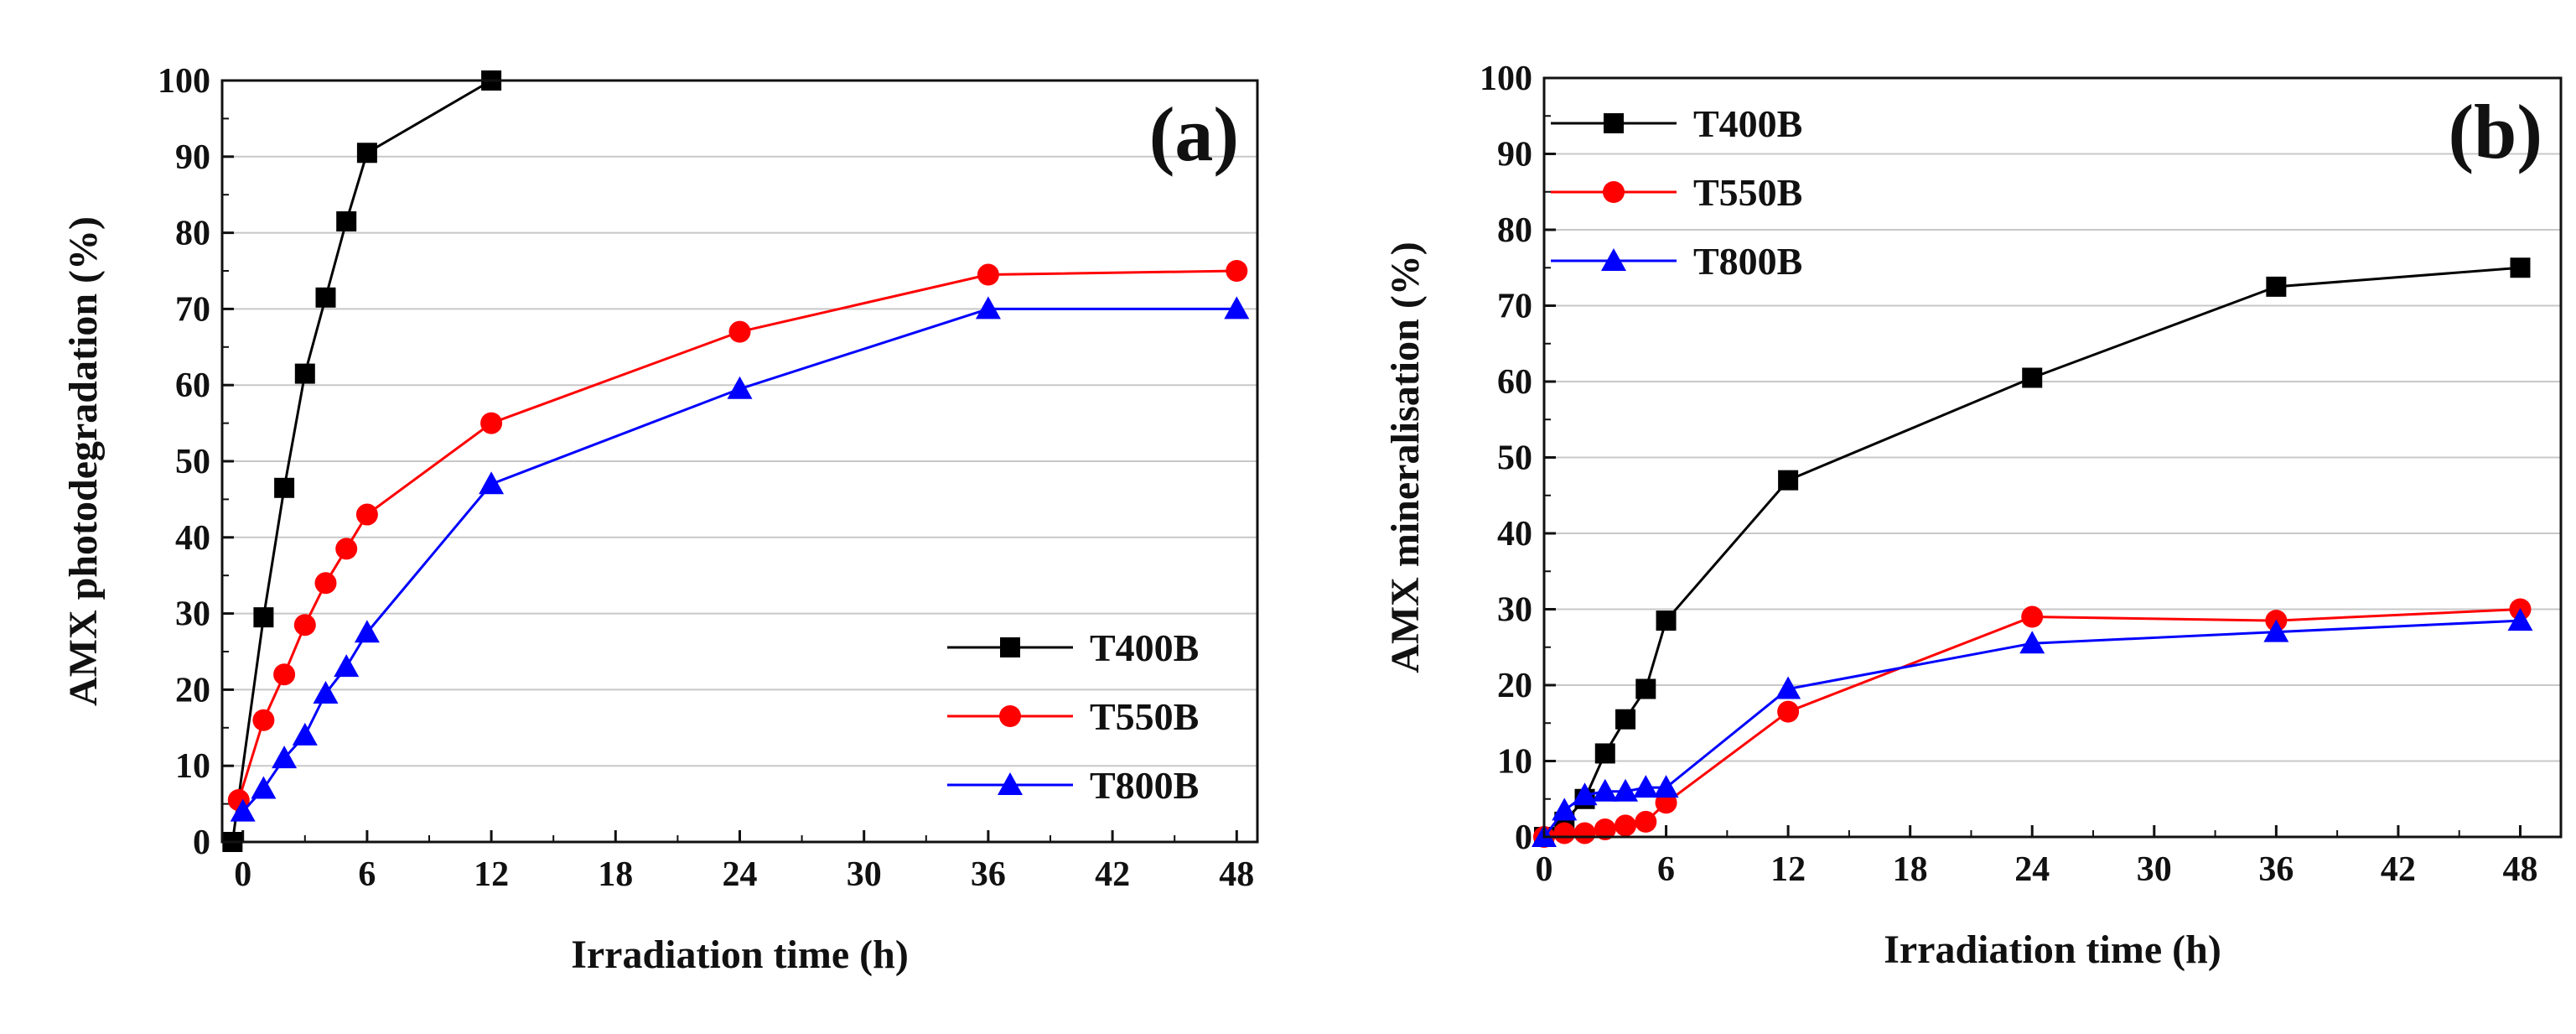 The image size is (2576, 1034). What do you see at coordinates (242, 874) in the screenshot?
I see `x-tick-label: 0` at bounding box center [242, 874].